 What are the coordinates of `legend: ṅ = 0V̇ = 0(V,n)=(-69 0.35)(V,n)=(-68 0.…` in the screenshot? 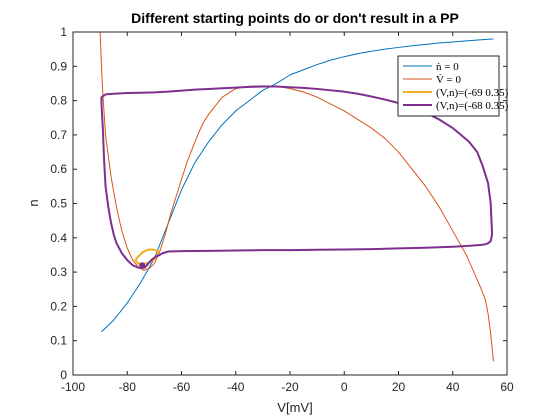 It's located at (453, 86).